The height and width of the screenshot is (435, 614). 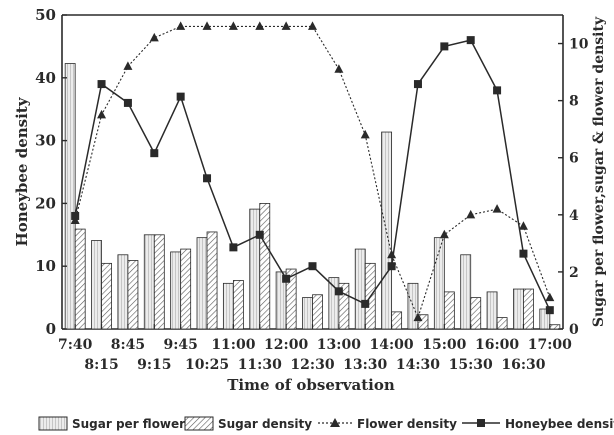 I want to click on legend-item-sugar-per-flower: Sugar per flower, so click(x=111, y=423).